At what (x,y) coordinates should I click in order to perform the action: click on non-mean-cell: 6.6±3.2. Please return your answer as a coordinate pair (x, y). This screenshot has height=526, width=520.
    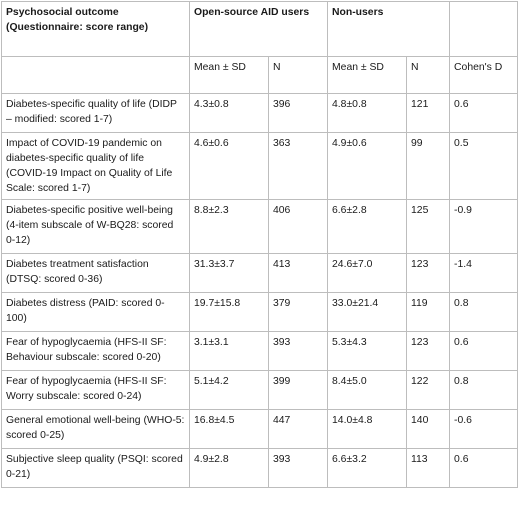
    Looking at the image, I should click on (367, 468).